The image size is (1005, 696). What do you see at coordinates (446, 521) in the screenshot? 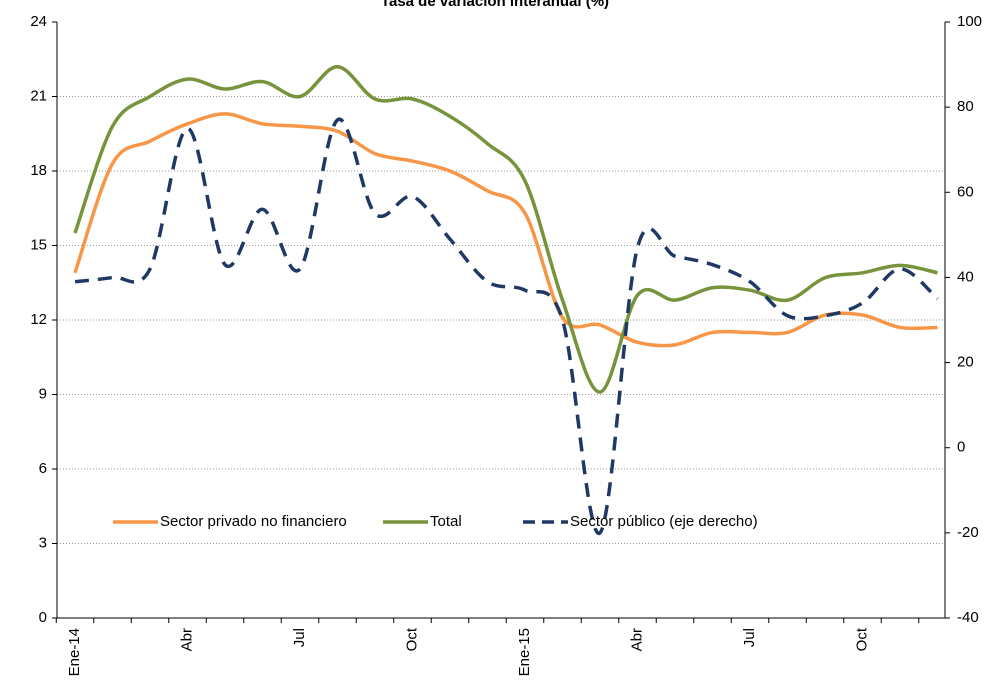
I see `legend-label: Total` at bounding box center [446, 521].